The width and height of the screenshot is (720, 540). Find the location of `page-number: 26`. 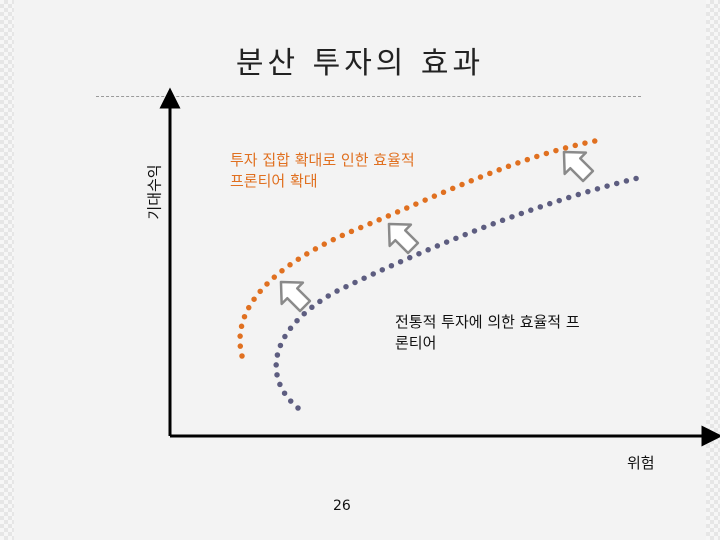

page-number: 26 is located at coordinates (342, 506).